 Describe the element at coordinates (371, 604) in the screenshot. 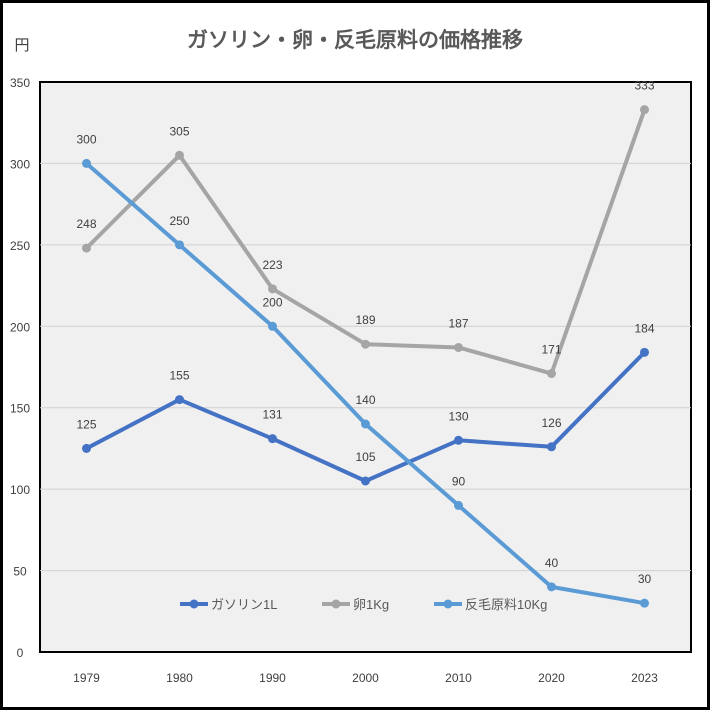

I see `legend-label: 卵1Kg` at that location.